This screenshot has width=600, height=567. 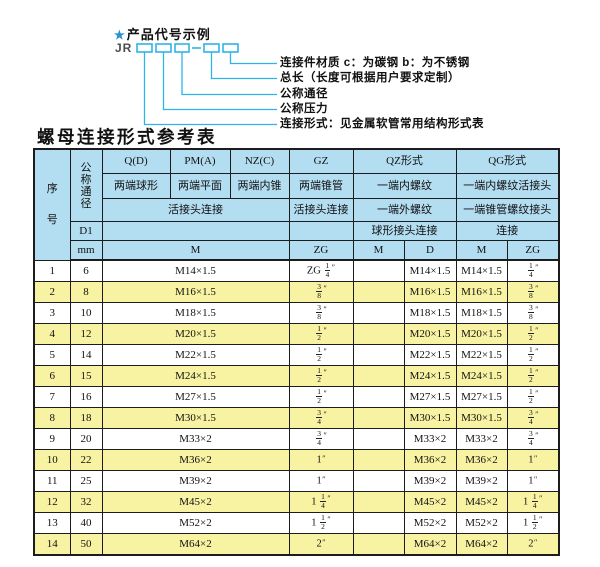 I want to click on cell-mm: 20, so click(x=86, y=439).